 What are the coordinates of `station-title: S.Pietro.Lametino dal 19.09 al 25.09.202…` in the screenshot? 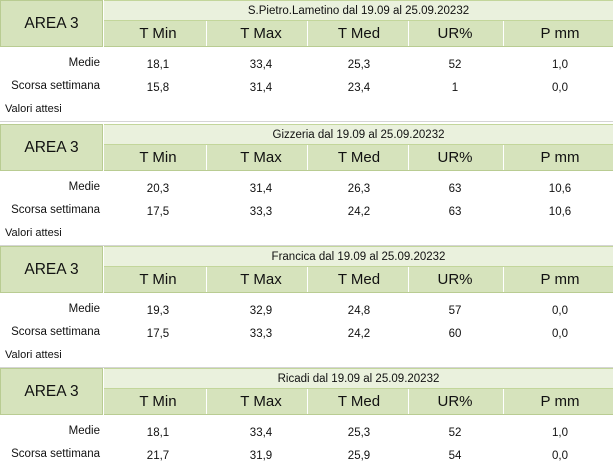 It's located at (358, 10).